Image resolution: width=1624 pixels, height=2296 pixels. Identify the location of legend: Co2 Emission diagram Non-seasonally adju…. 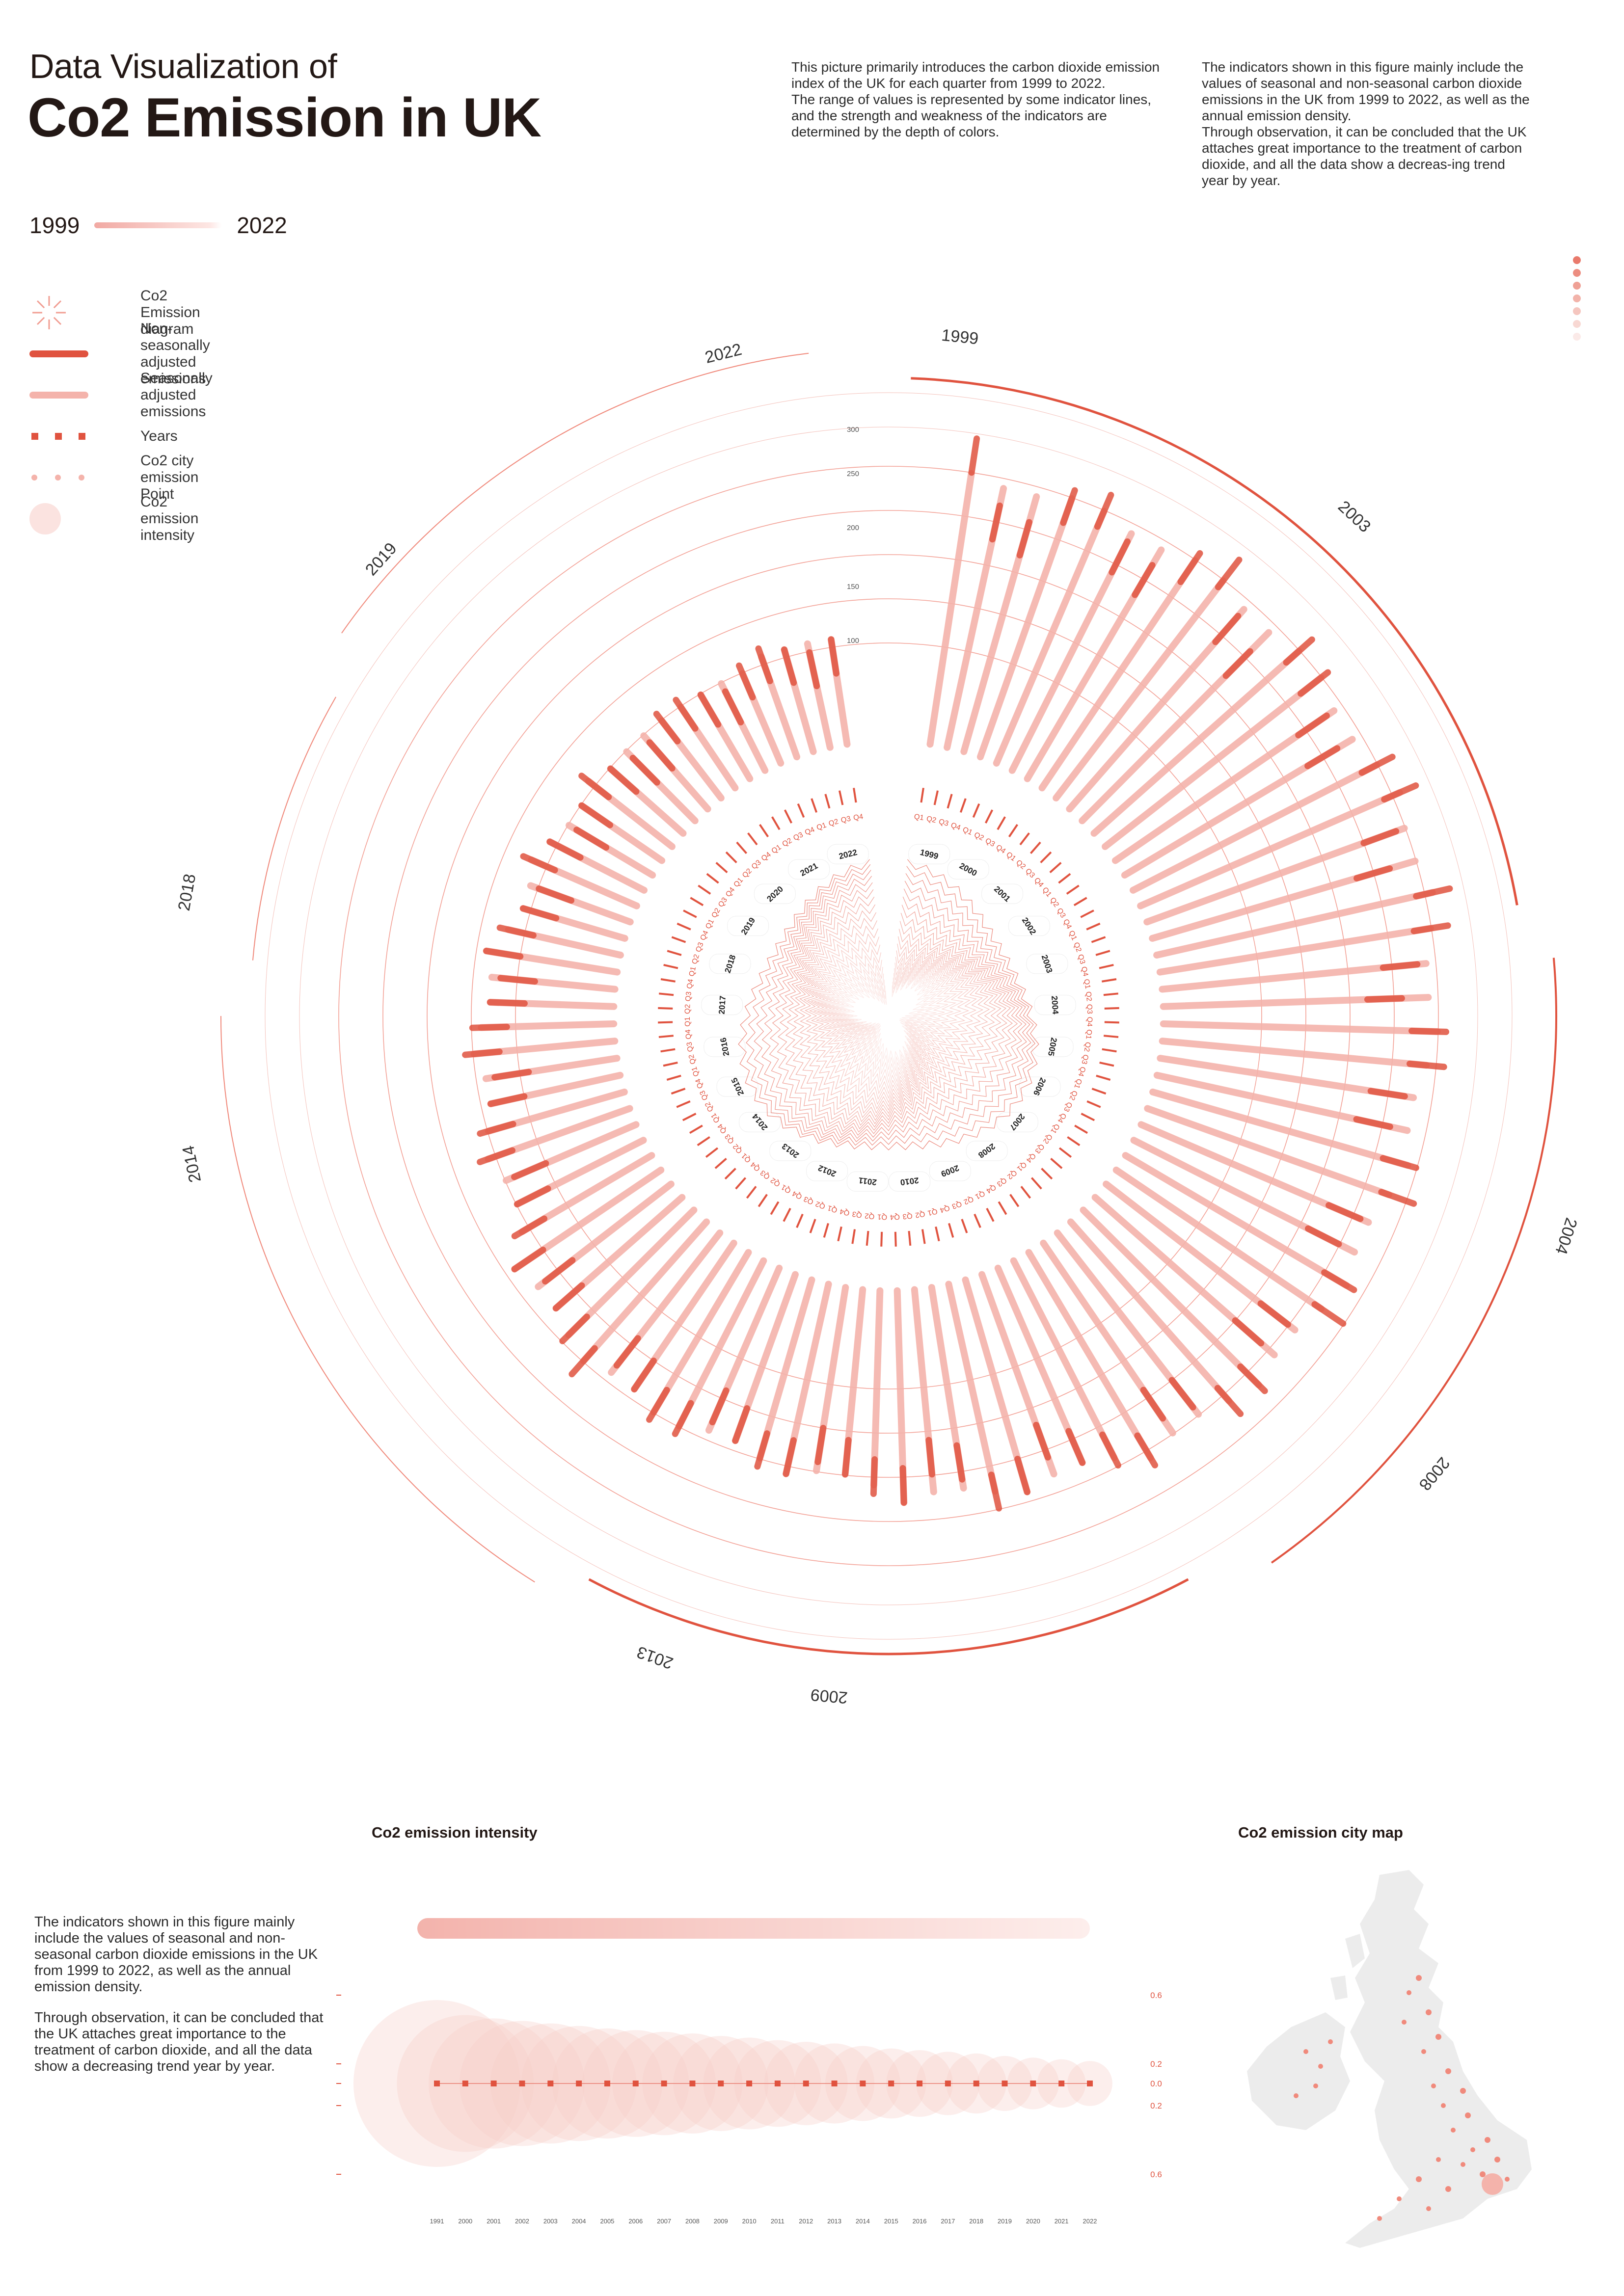
(121, 415).